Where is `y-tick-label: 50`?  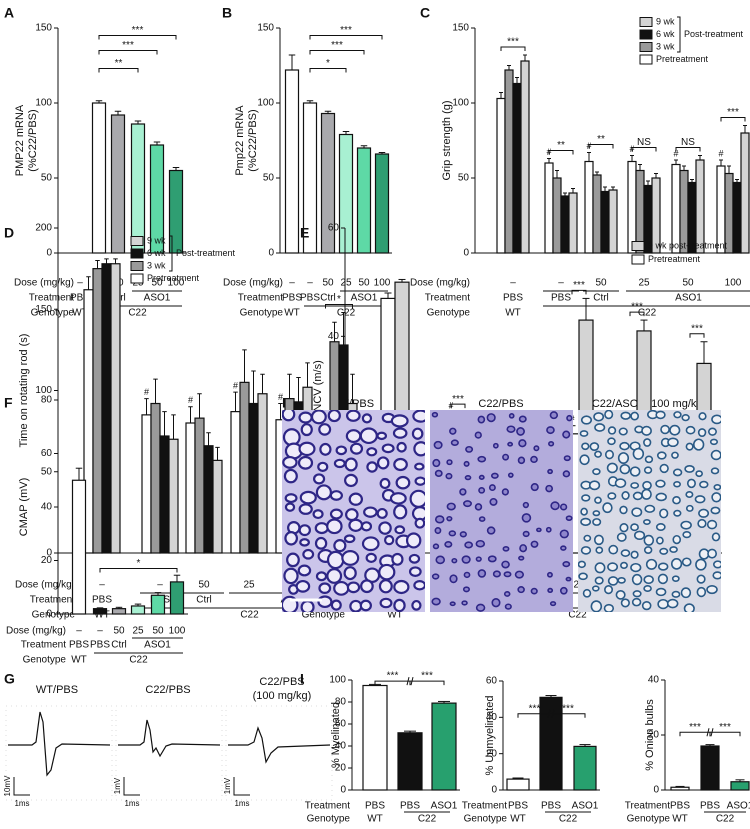
y-tick-label: 50 is located at coordinates (47, 471).